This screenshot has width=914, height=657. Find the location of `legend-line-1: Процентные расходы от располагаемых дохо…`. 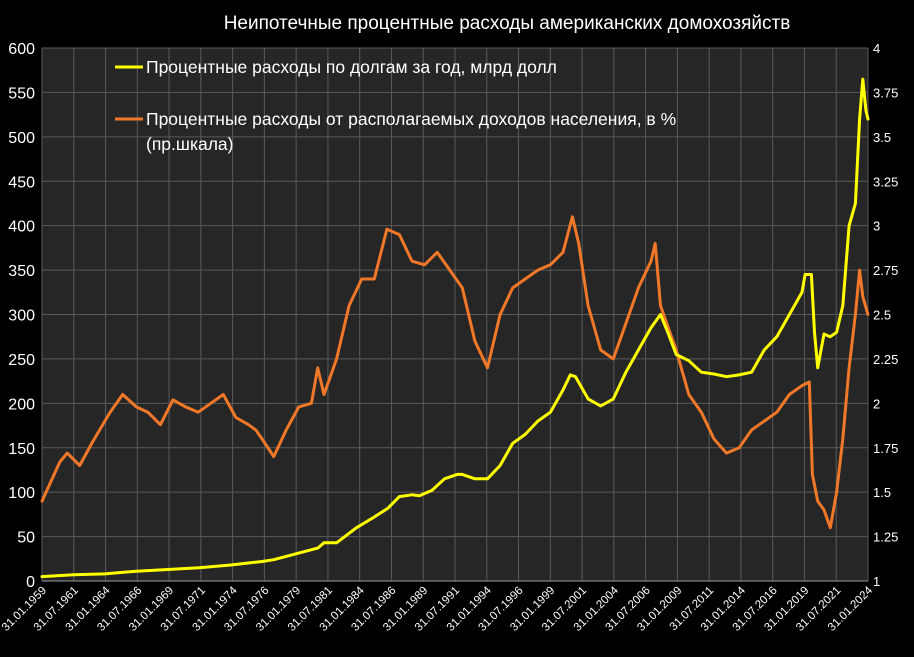

legend-line-1: Процентные расходы от располагаемых дохо… is located at coordinates (411, 119).